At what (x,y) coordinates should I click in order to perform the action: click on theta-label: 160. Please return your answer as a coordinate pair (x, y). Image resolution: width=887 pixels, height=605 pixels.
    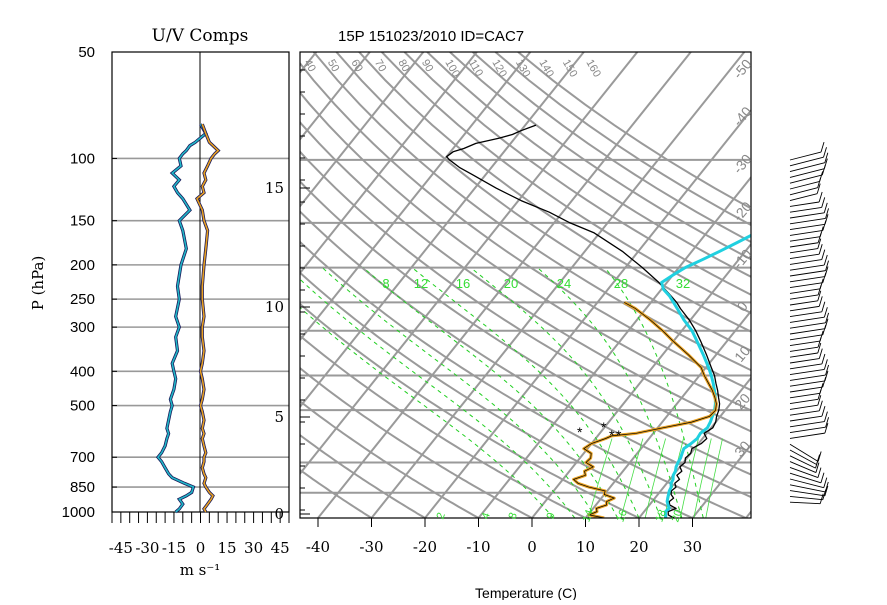
    Looking at the image, I should click on (593, 69).